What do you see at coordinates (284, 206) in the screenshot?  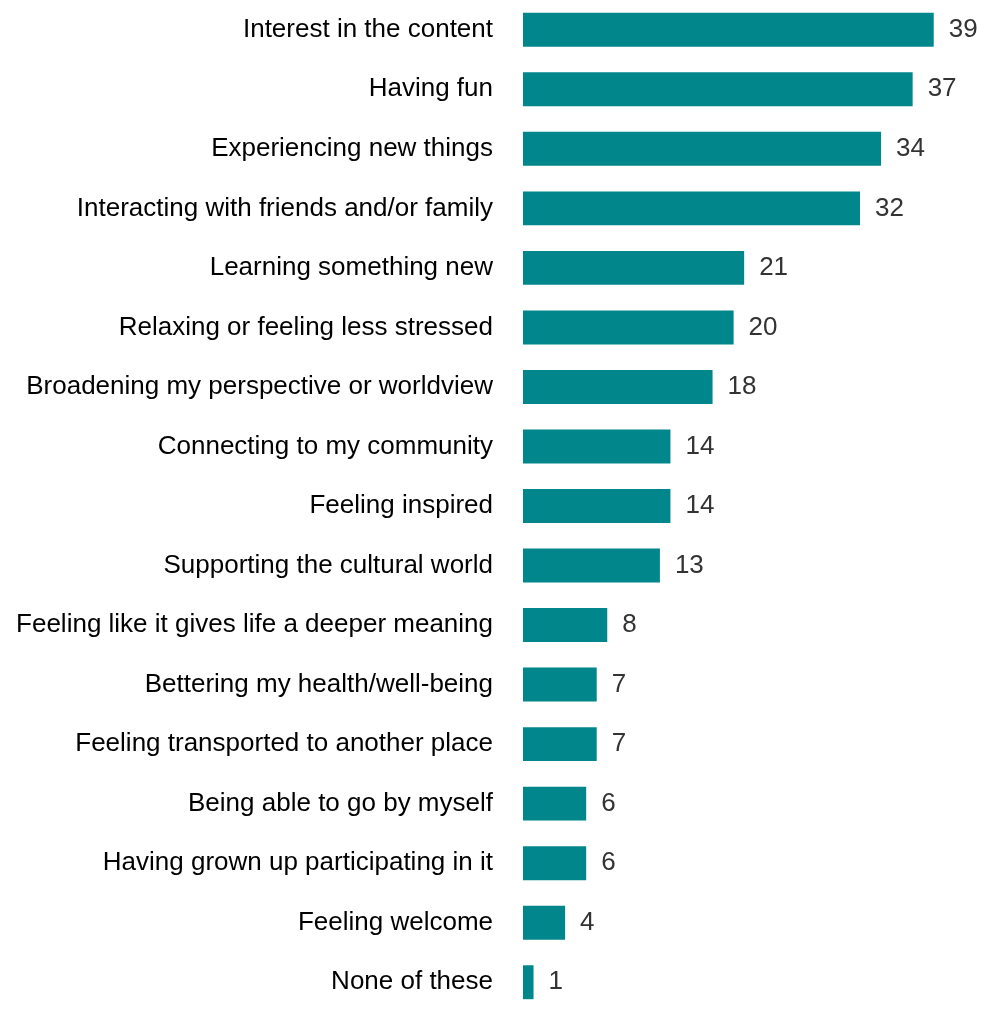 I see `y-tick-label: Interacting with friends and/or family` at bounding box center [284, 206].